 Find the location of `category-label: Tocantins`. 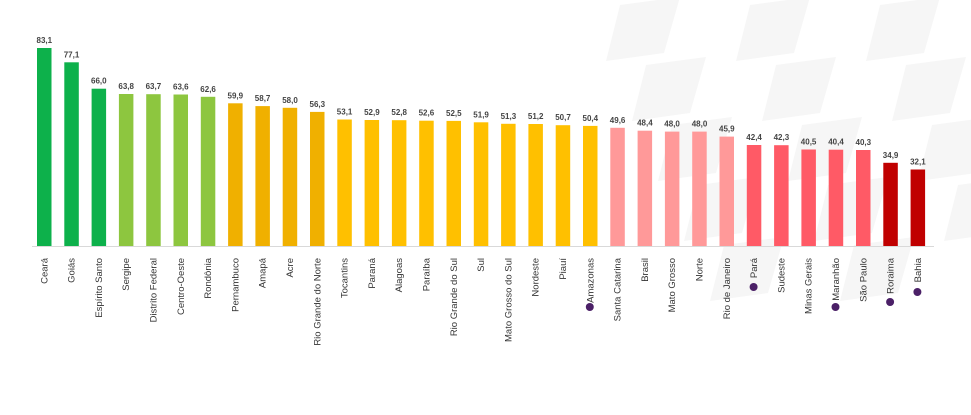

category-label: Tocantins is located at coordinates (345, 278).